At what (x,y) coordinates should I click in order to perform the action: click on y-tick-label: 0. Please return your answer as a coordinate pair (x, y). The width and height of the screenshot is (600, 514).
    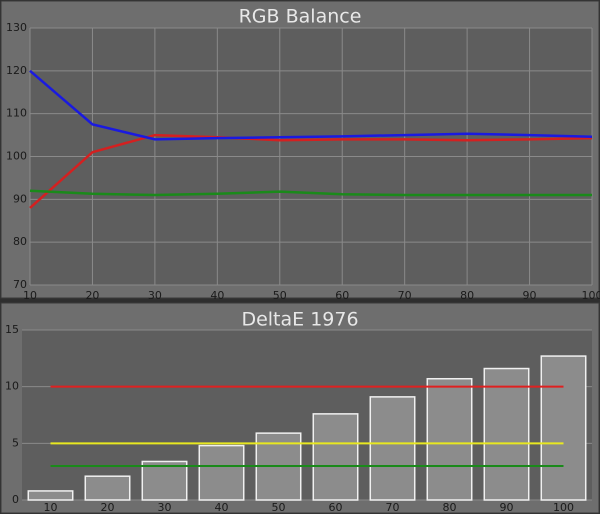
    Looking at the image, I should click on (15, 499).